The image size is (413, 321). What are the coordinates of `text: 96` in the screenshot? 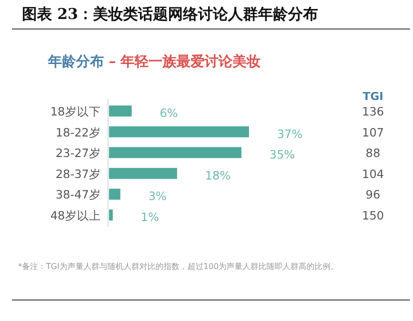 It's located at (373, 195).